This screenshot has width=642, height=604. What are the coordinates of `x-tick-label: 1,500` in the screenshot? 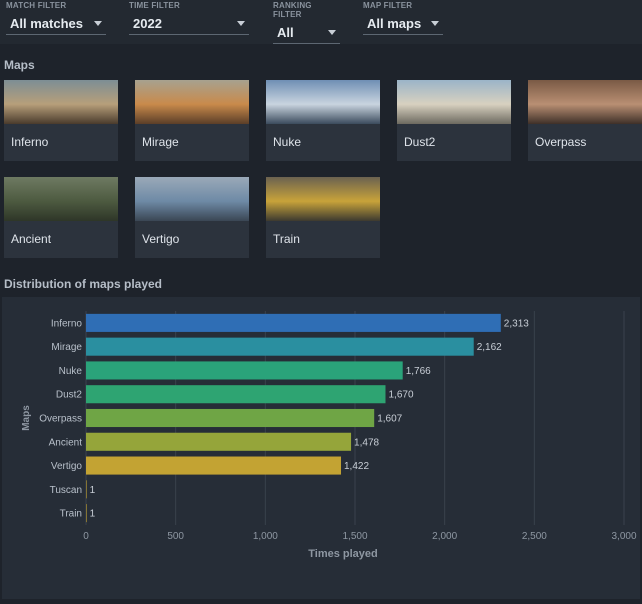 It's located at (354, 536).